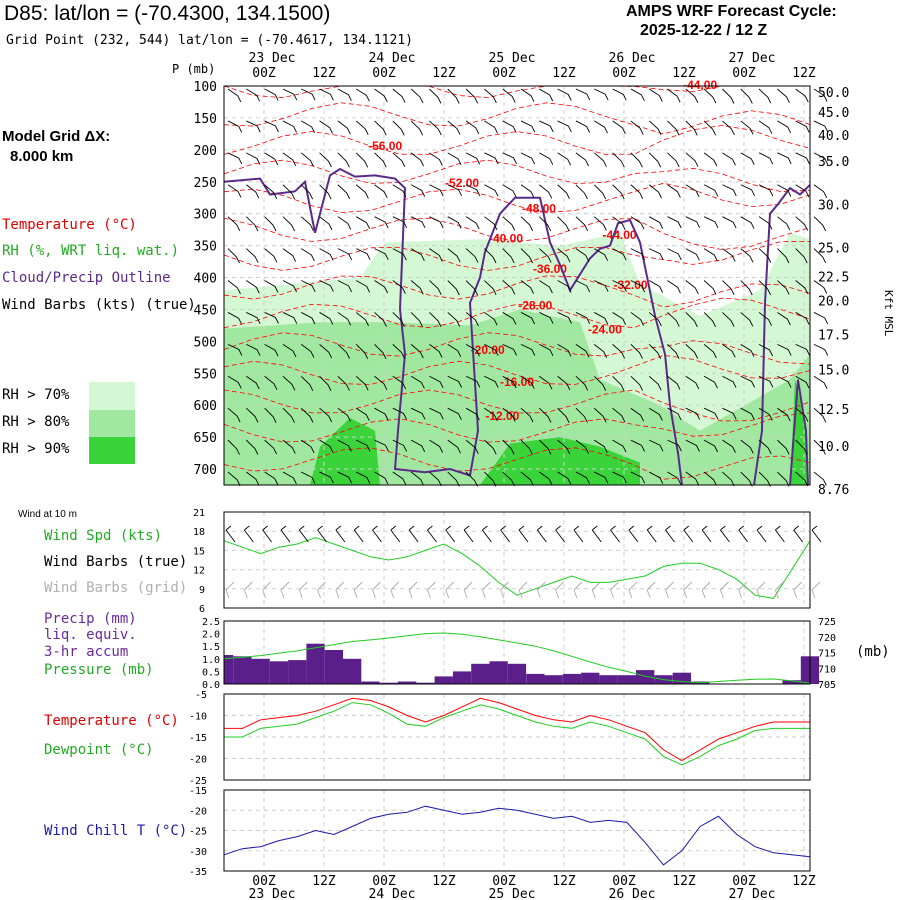  I want to click on page-title: D85: lat/lon = (-70.4300, 134.1500), so click(167, 13).